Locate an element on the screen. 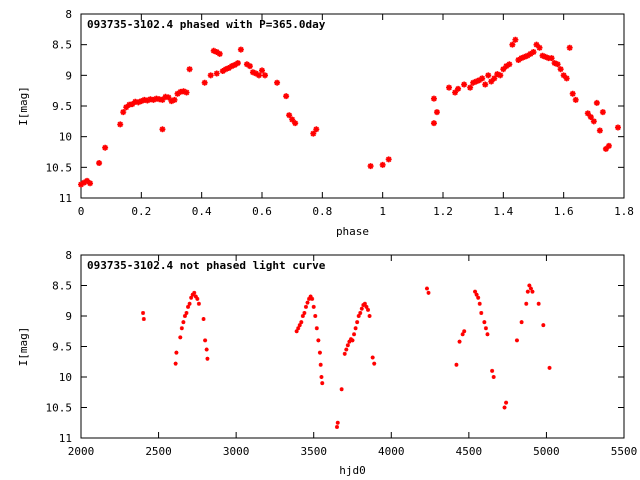  y-tick-label: 8.5 is located at coordinates (62, 286).